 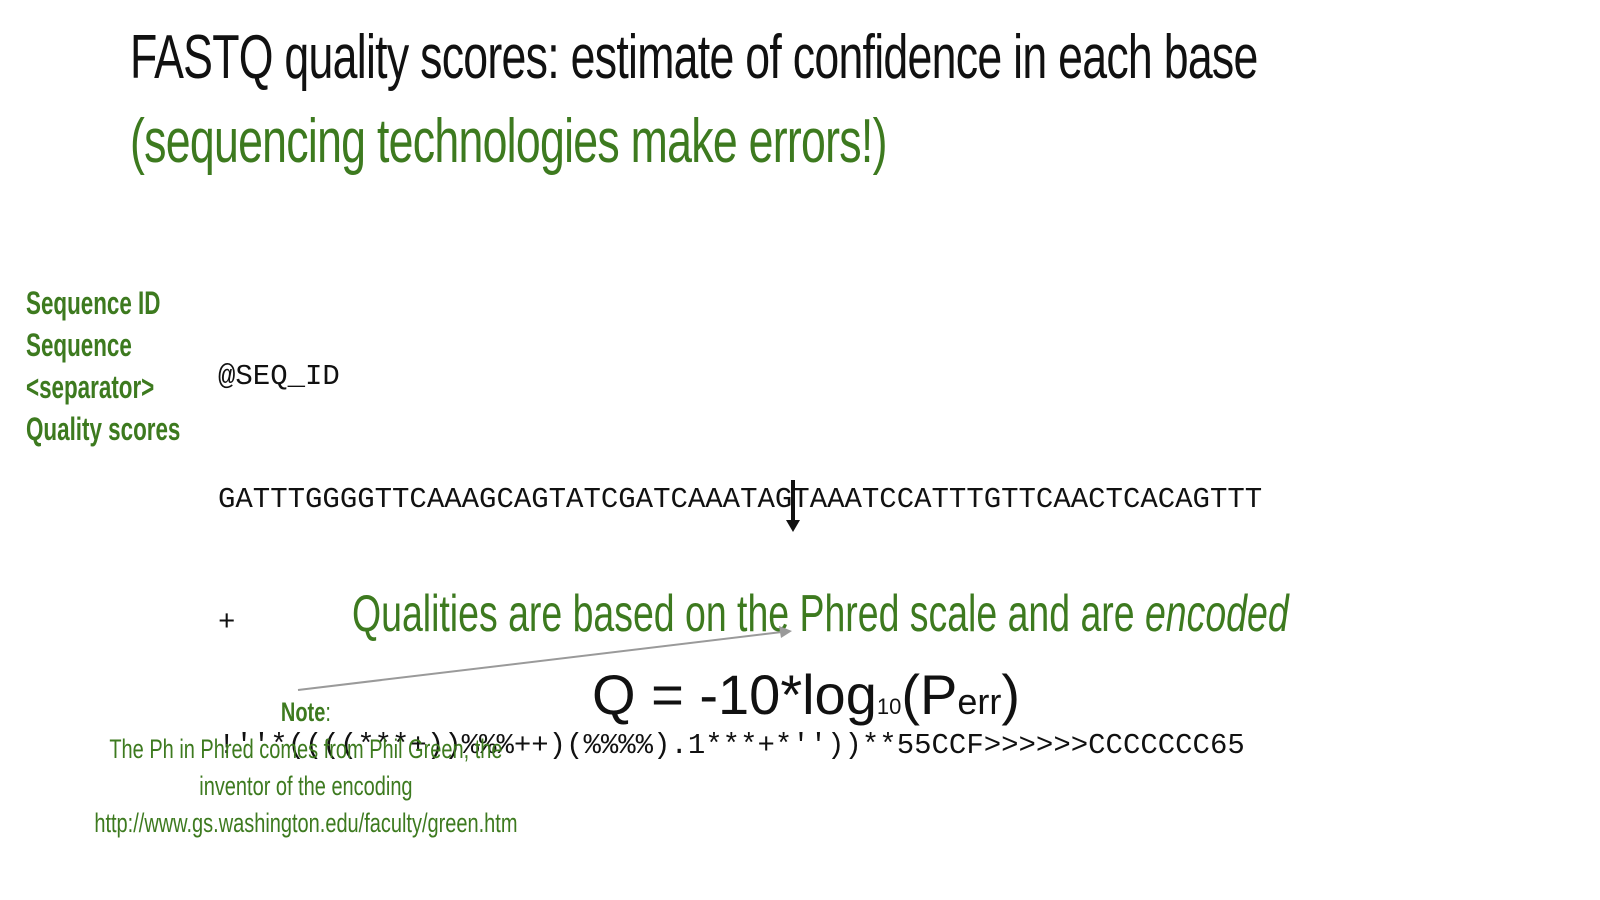 I want to click on label-sequence: Sequence, so click(x=79, y=345).